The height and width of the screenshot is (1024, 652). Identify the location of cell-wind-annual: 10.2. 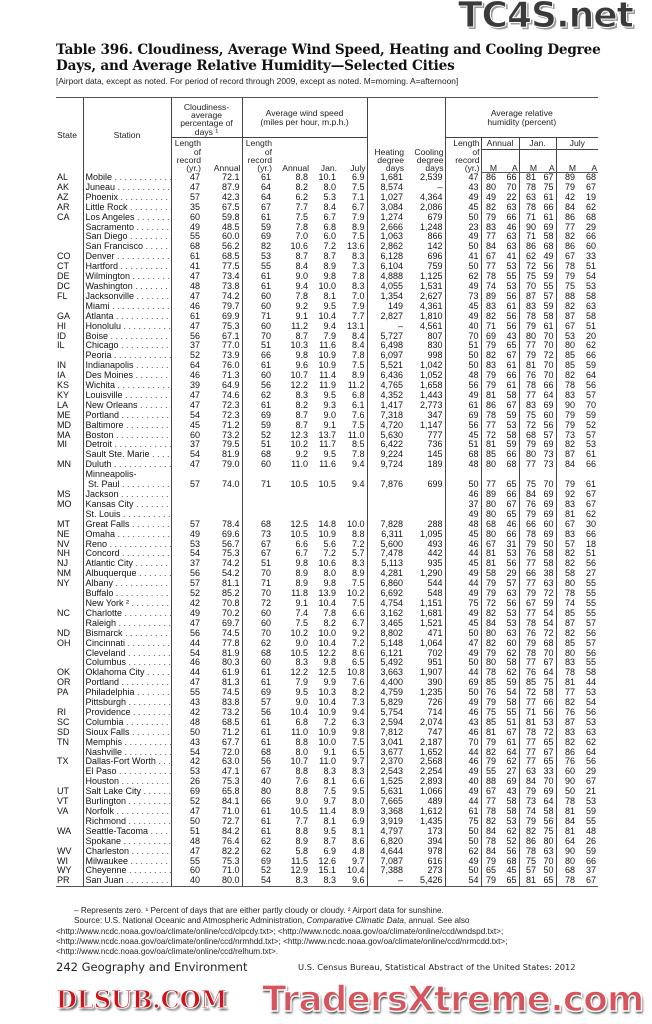
(299, 633).